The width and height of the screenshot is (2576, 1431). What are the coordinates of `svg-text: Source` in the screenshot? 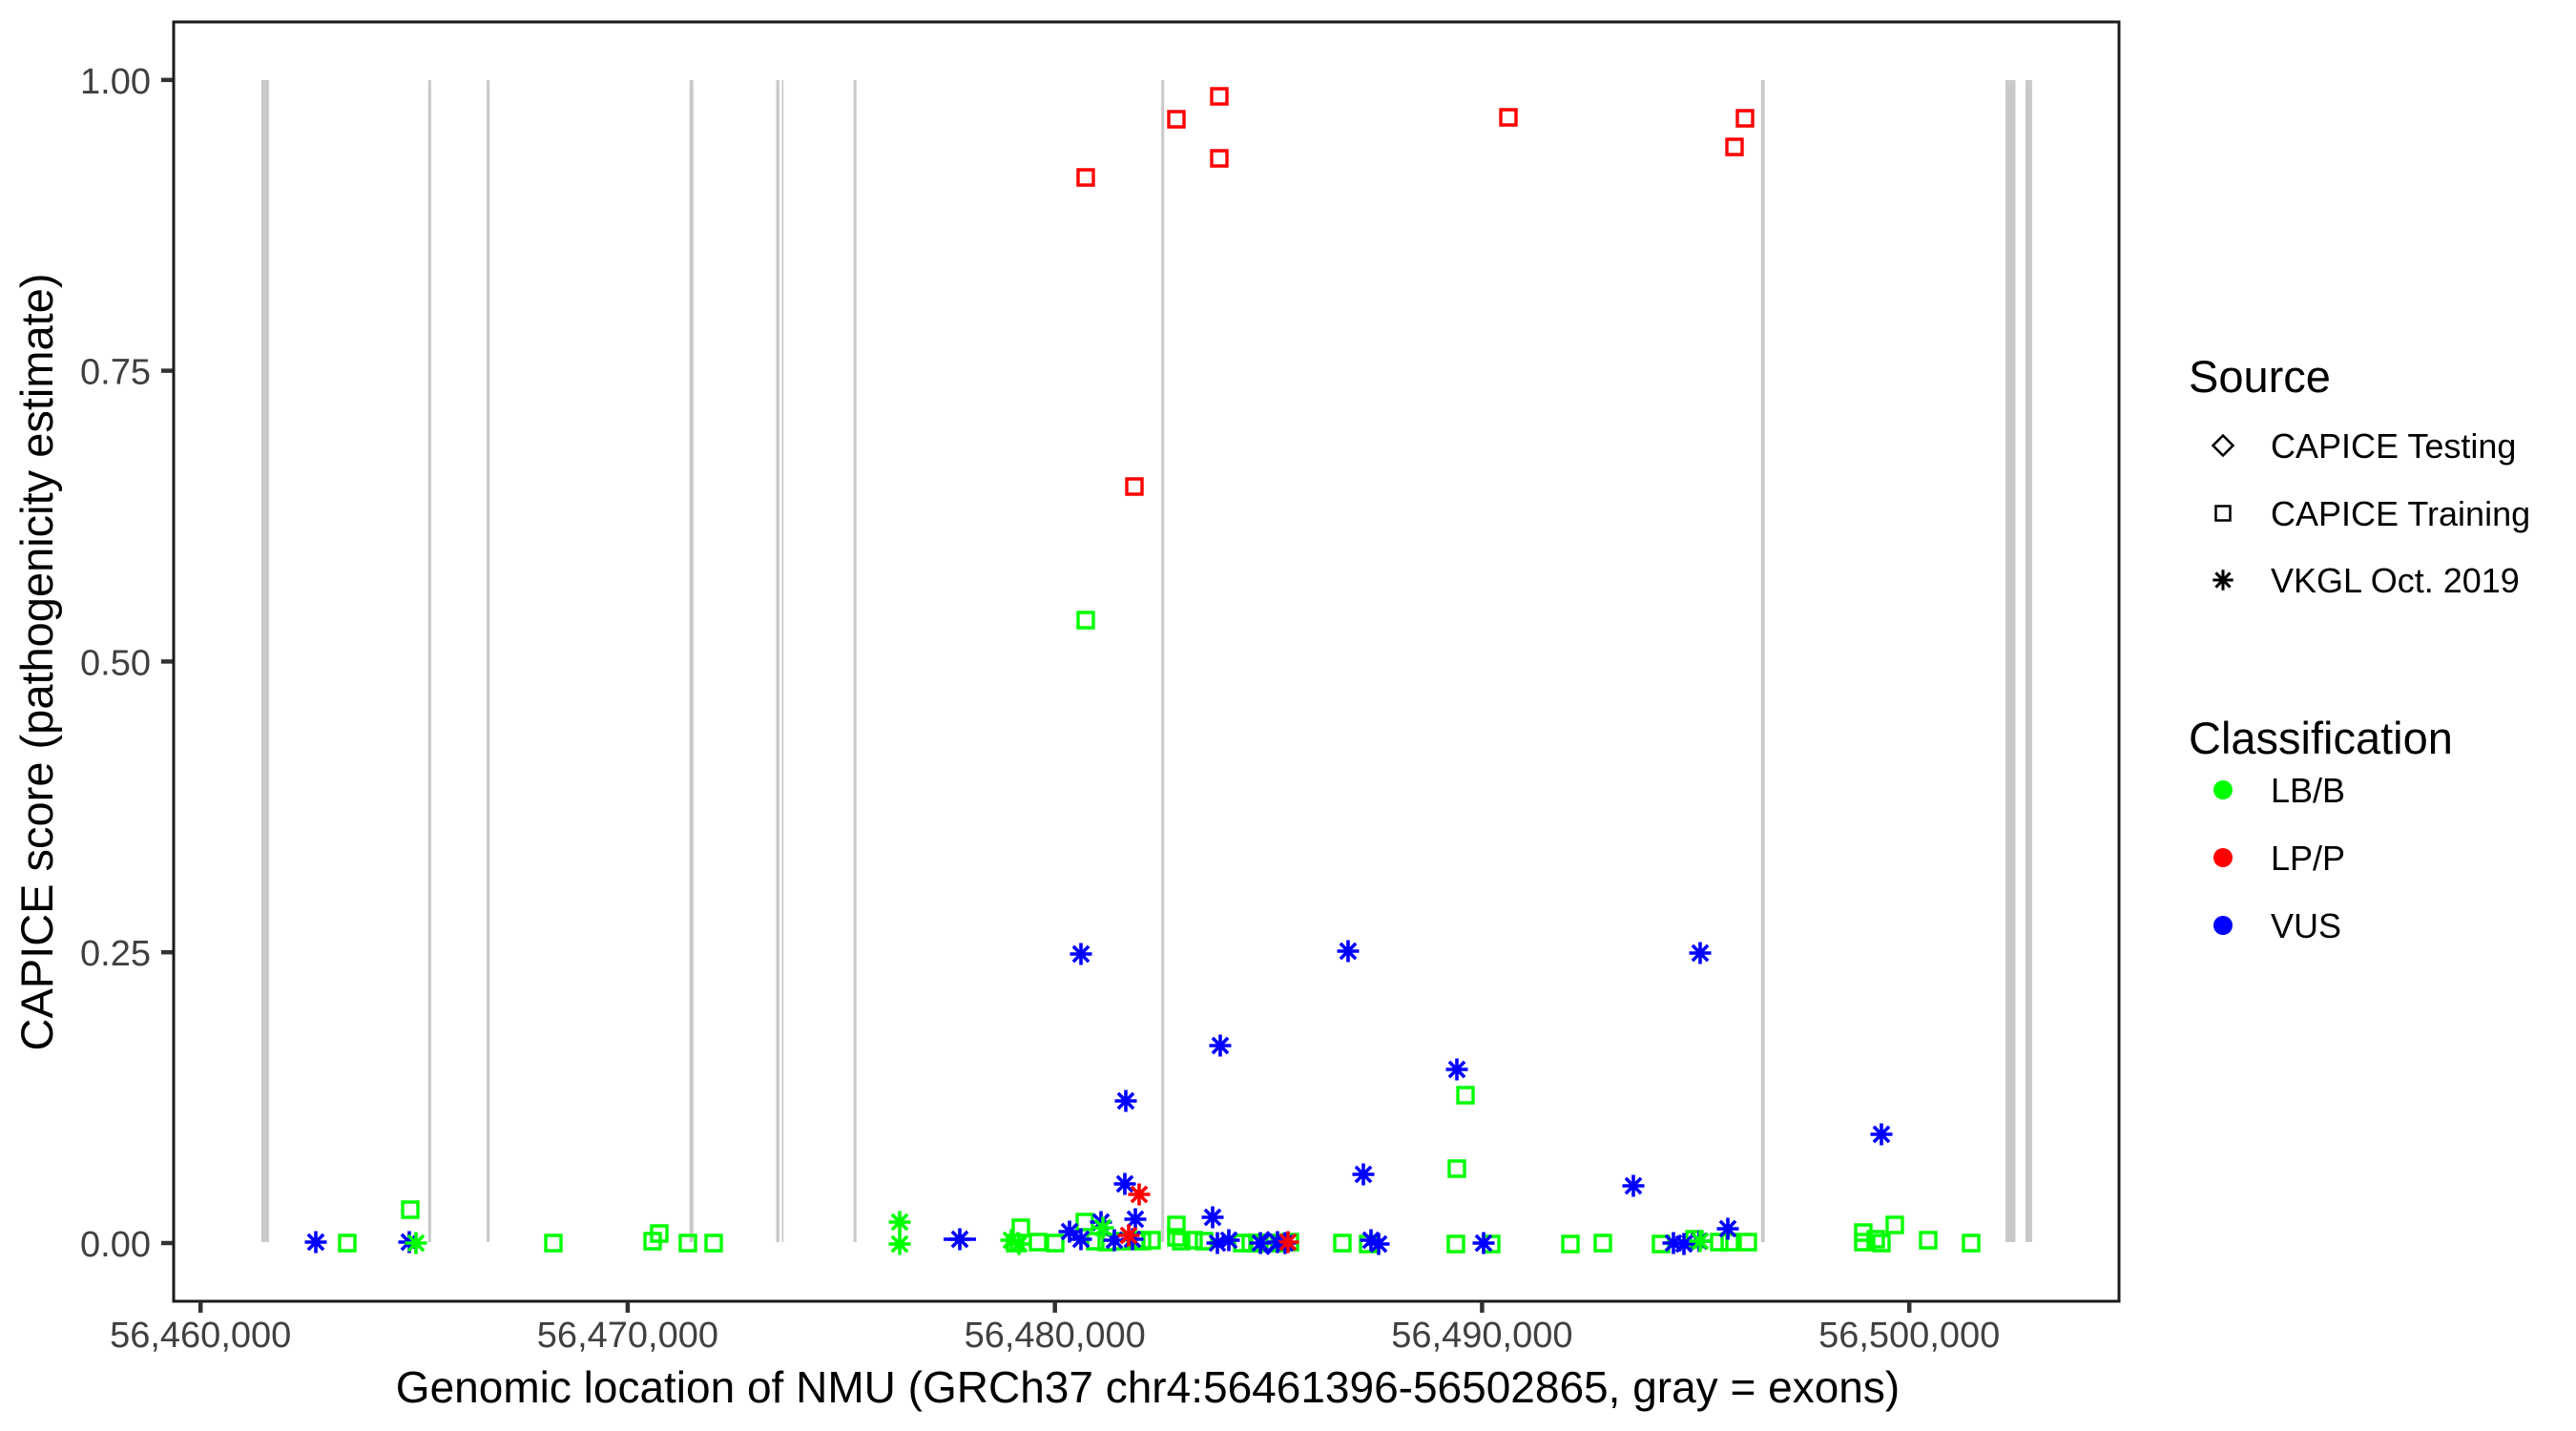 It's located at (2260, 376).